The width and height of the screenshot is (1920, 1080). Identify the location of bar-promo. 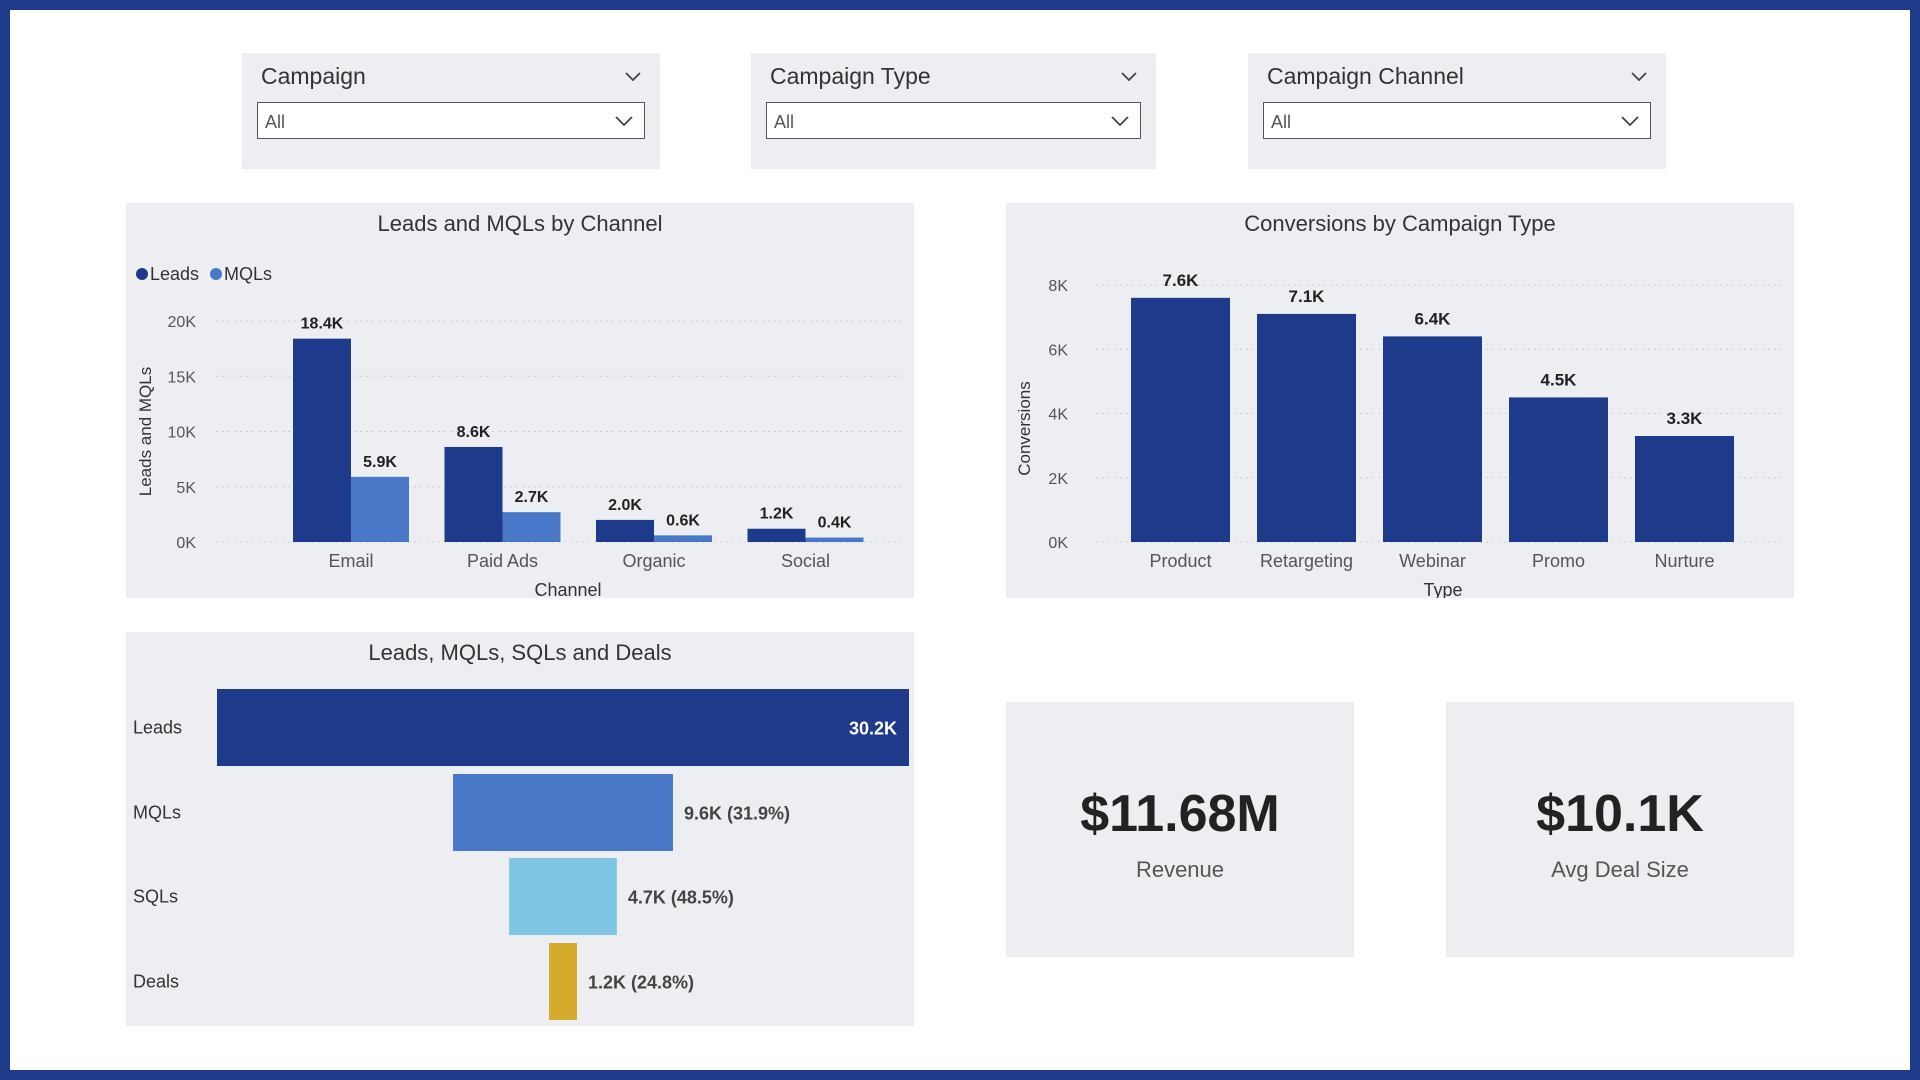
(1558, 469).